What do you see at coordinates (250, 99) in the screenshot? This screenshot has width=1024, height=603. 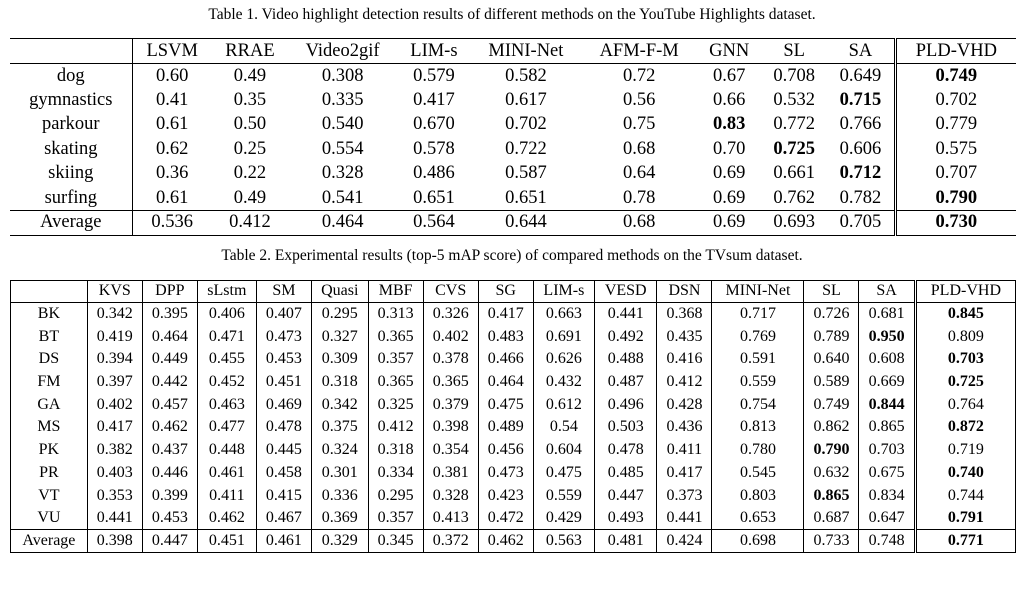 I see `table-cell: 0.35` at bounding box center [250, 99].